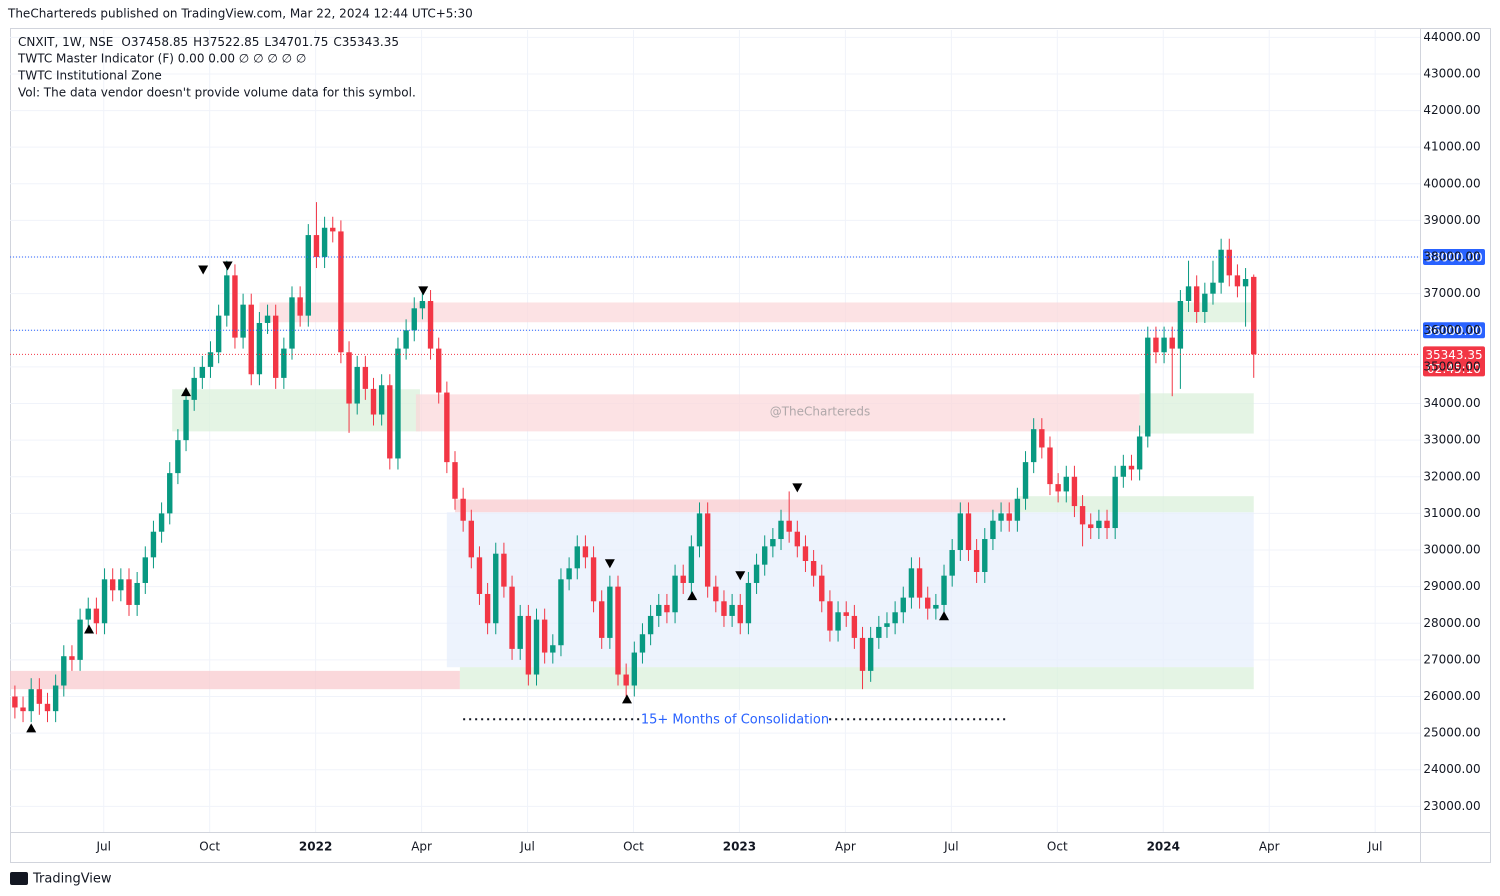 The width and height of the screenshot is (1500, 896). I want to click on brand: TradingView, so click(61, 879).